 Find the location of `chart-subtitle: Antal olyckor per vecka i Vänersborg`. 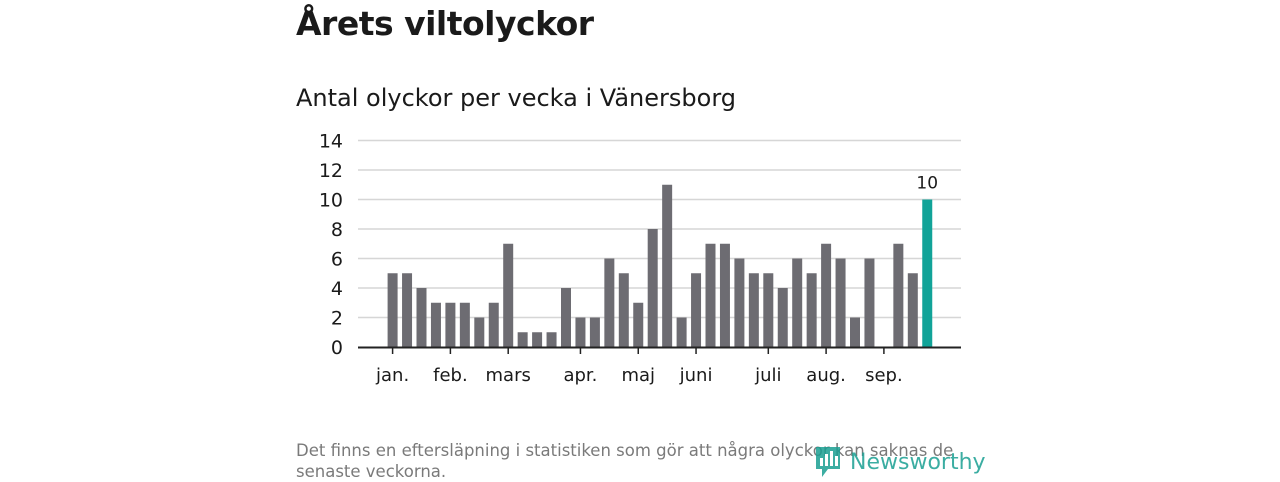

chart-subtitle: Antal olyckor per vecka i Vänersborg is located at coordinates (516, 98).